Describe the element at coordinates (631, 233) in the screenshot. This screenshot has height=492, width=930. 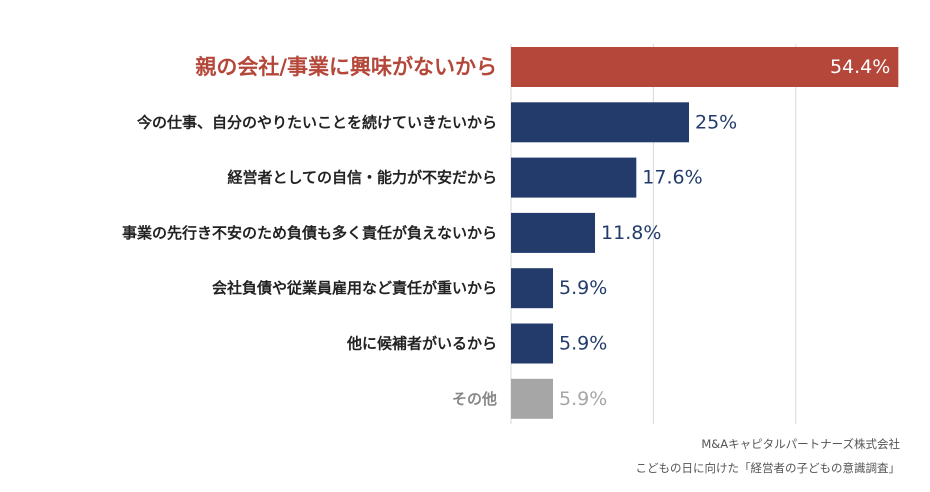
I see `value-label-3: 11.8%` at that location.